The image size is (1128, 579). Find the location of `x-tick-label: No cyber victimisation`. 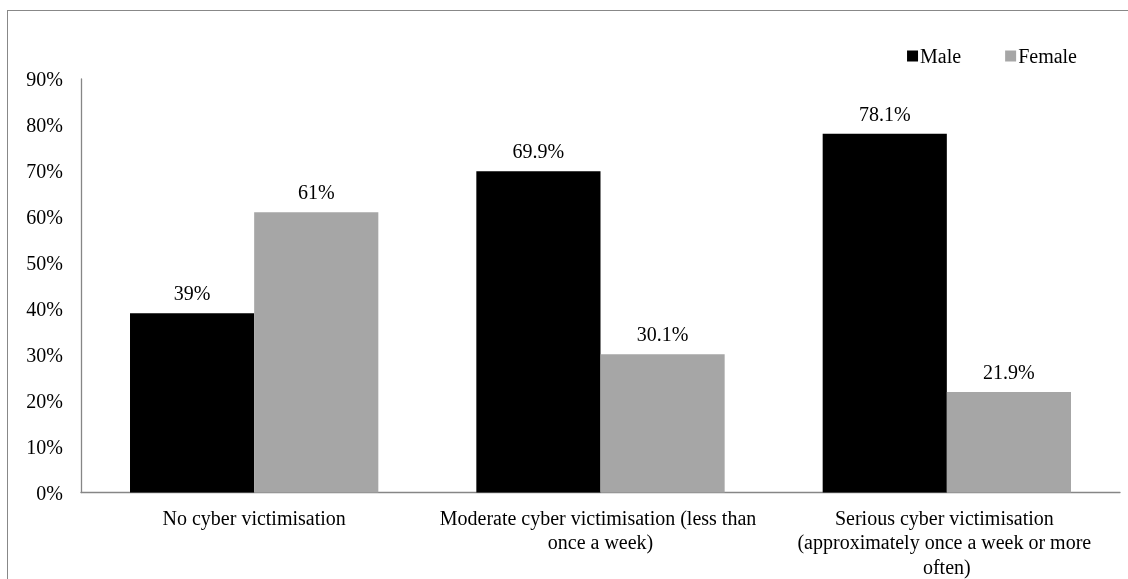

x-tick-label: No cyber victimisation is located at coordinates (254, 518).